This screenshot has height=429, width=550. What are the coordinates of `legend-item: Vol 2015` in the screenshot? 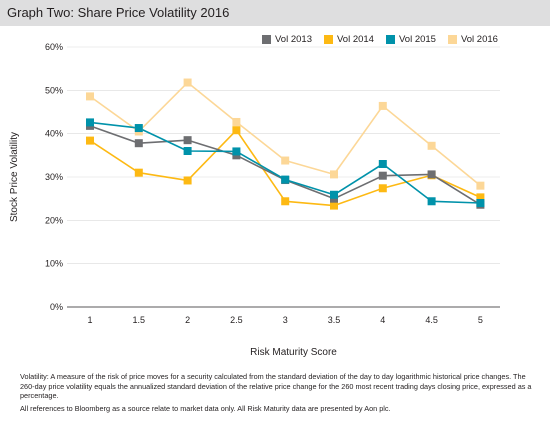 It's located at (410, 39).